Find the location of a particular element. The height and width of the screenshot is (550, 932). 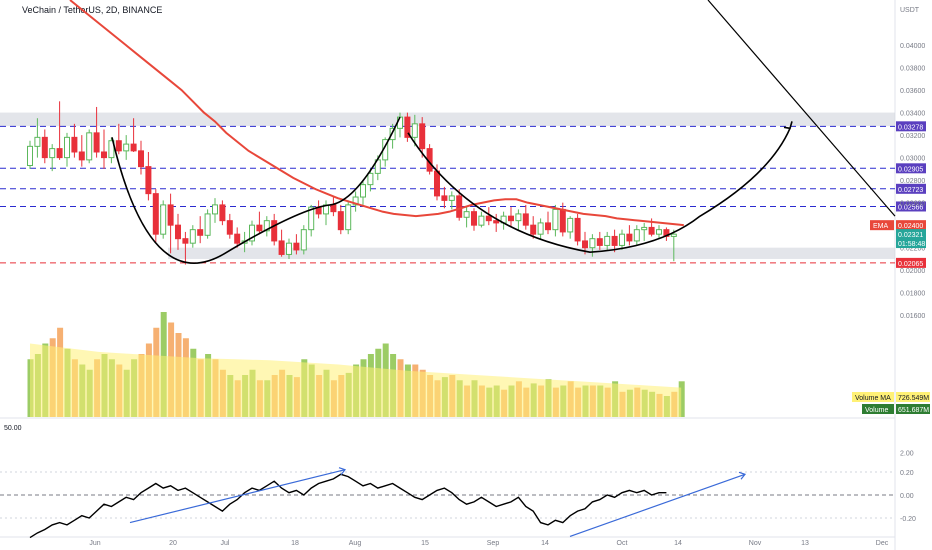

time-axis-label: 20 is located at coordinates (173, 543).